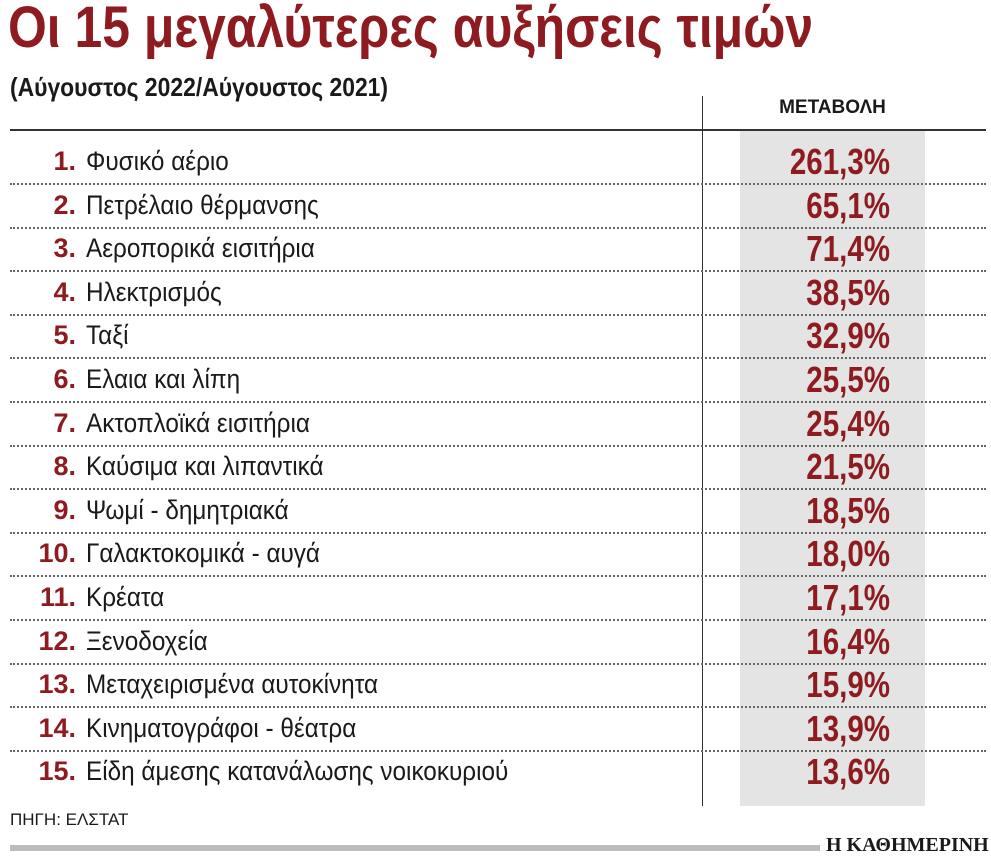  What do you see at coordinates (64, 204) in the screenshot?
I see `rank: 2.` at bounding box center [64, 204].